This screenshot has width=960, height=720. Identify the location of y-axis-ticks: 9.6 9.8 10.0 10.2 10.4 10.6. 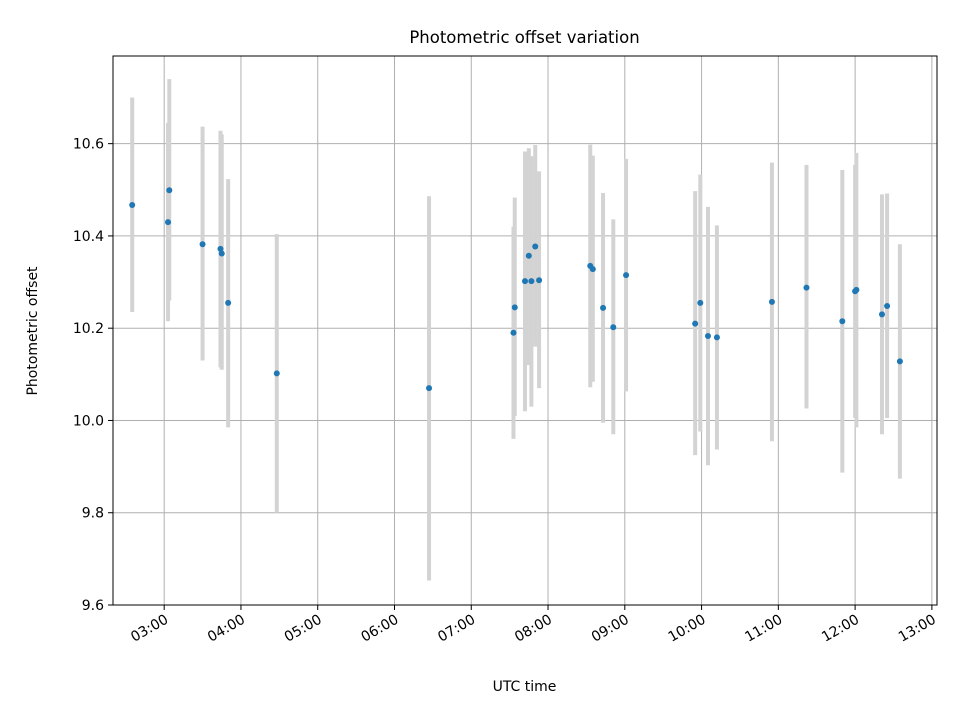
(93, 375).